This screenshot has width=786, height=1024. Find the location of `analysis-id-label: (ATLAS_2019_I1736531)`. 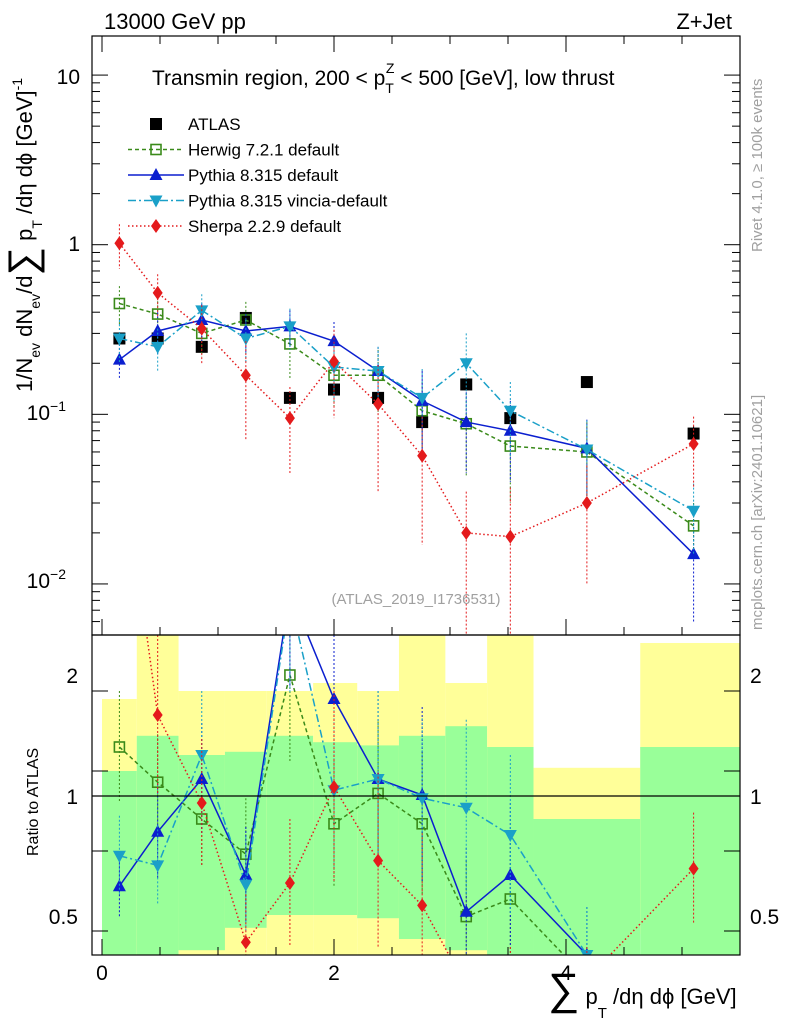

analysis-id-label: (ATLAS_2019_I1736531) is located at coordinates (415, 599).